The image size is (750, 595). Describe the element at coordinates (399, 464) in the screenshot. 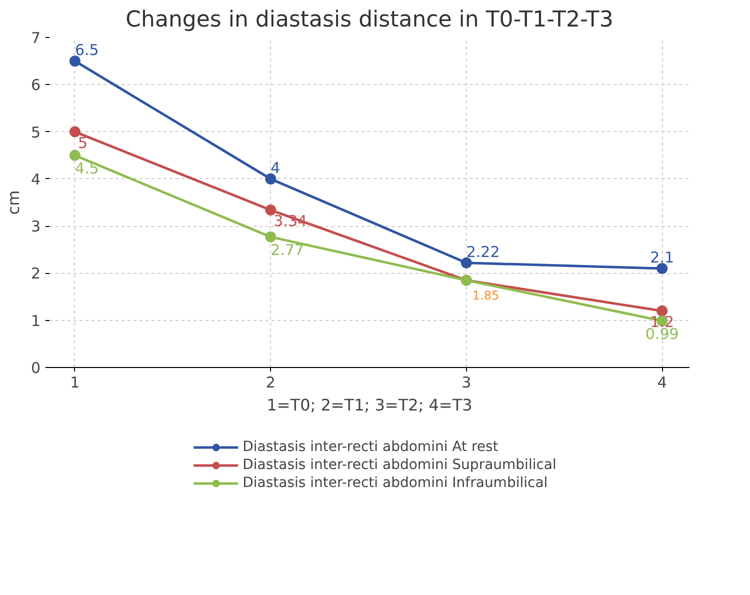

I see `legend-label: Diastasis inter-recti abdomini Supraumbilical` at that location.